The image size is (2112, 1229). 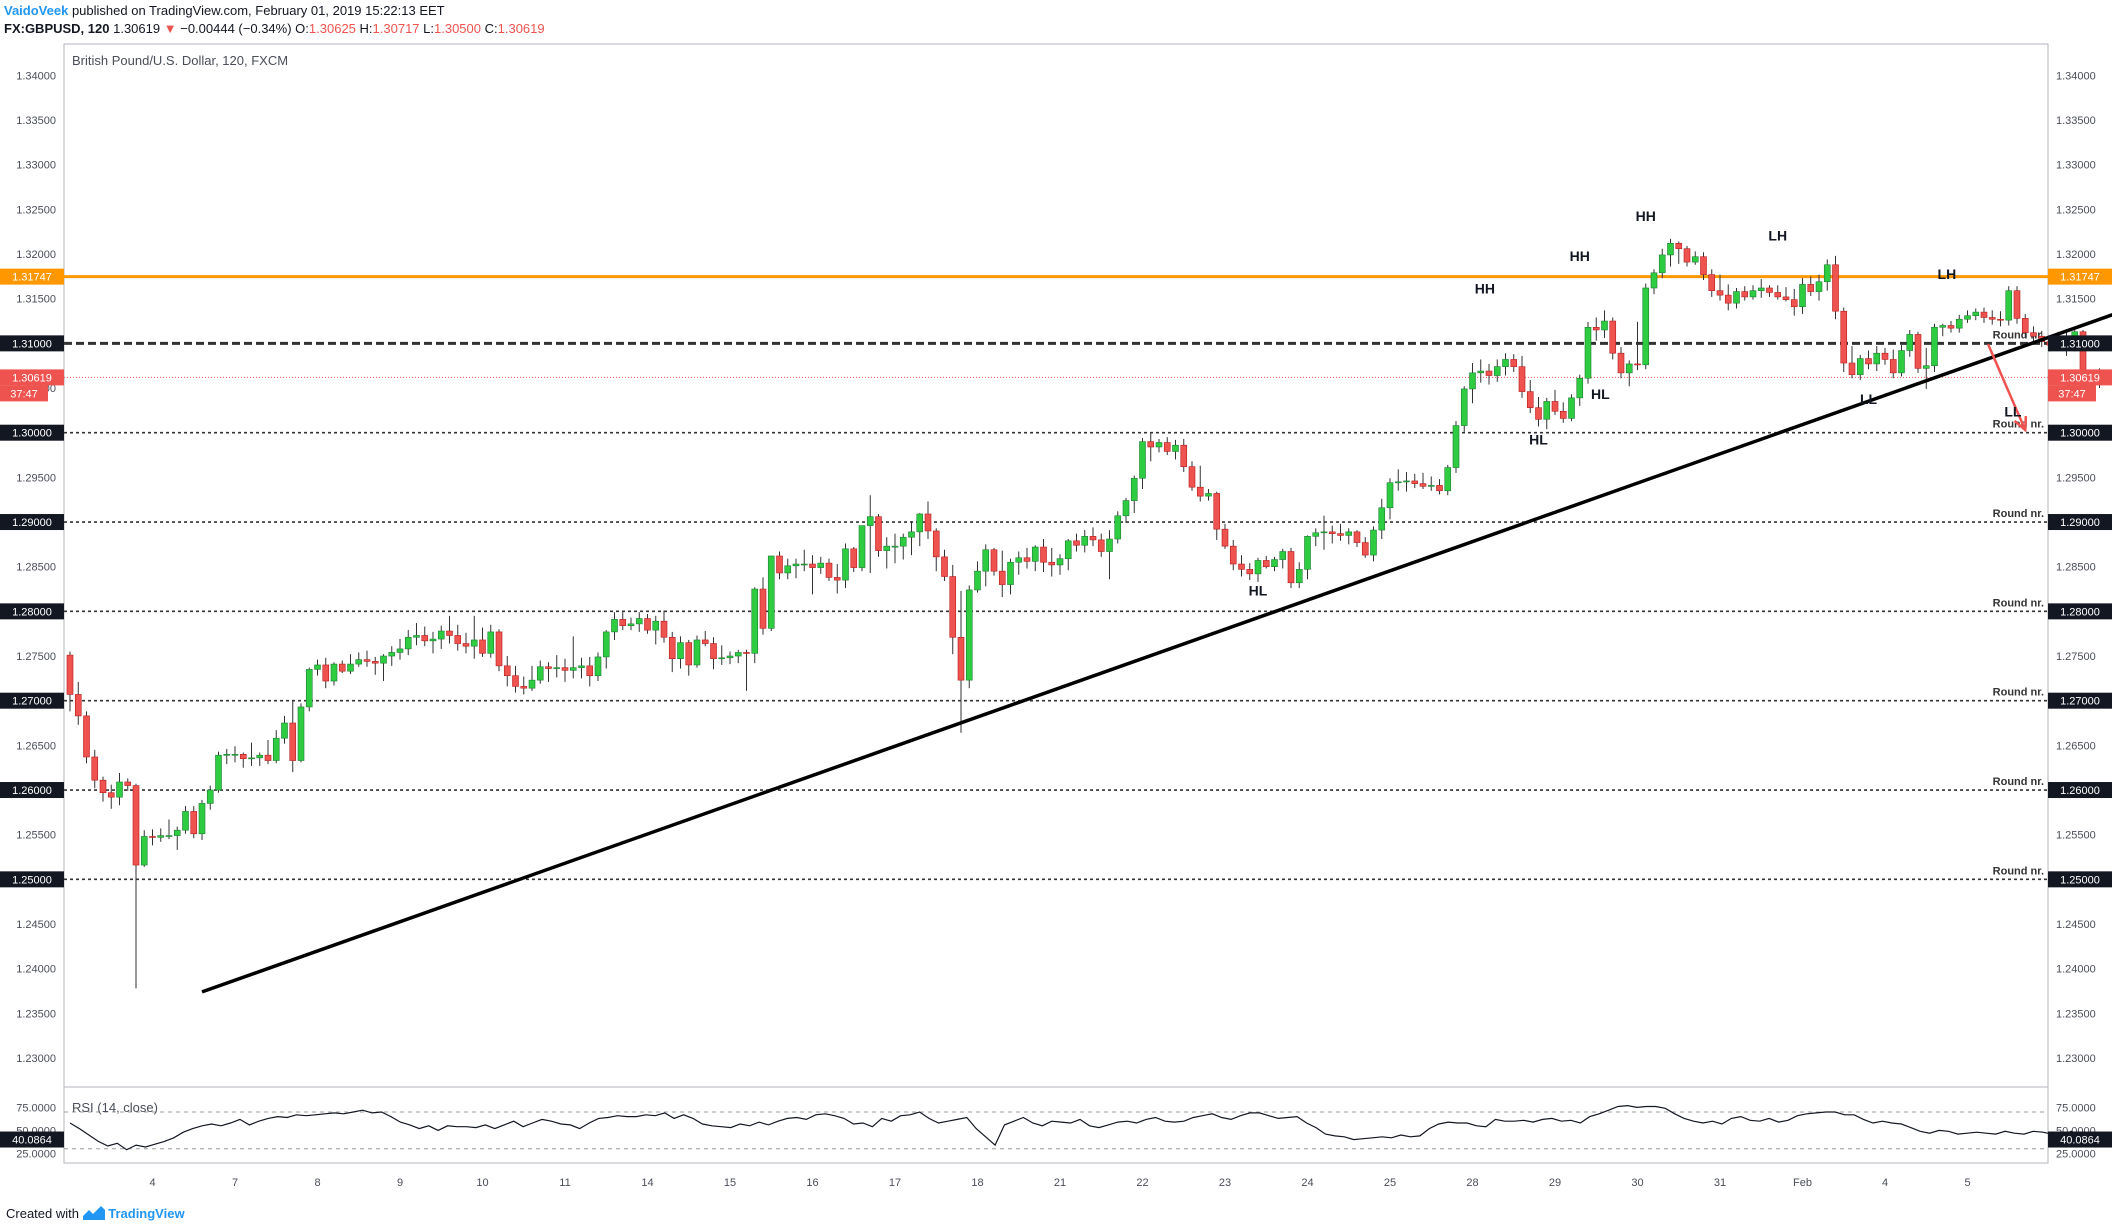 What do you see at coordinates (36, 300) in the screenshot?
I see `y-tick-left: 1.31500` at bounding box center [36, 300].